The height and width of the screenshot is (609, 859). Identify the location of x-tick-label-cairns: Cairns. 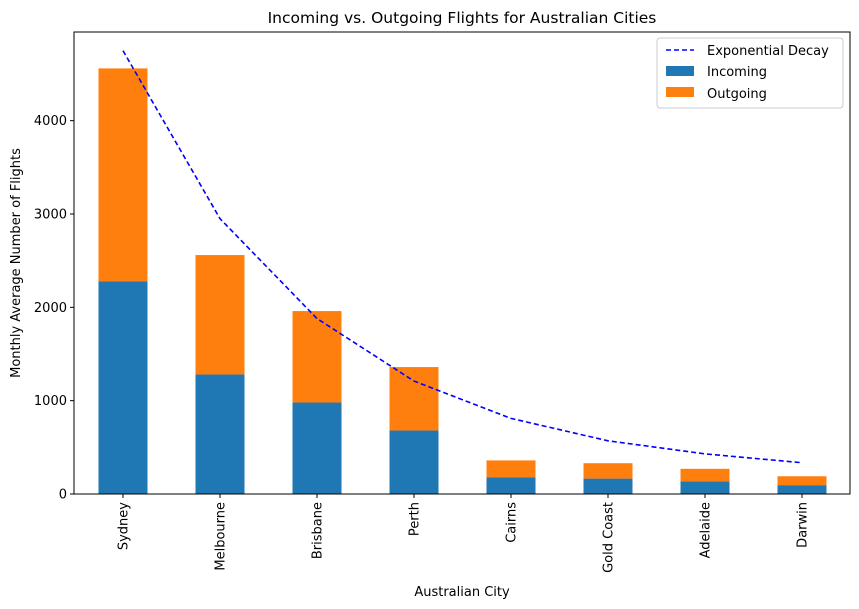
(512, 522).